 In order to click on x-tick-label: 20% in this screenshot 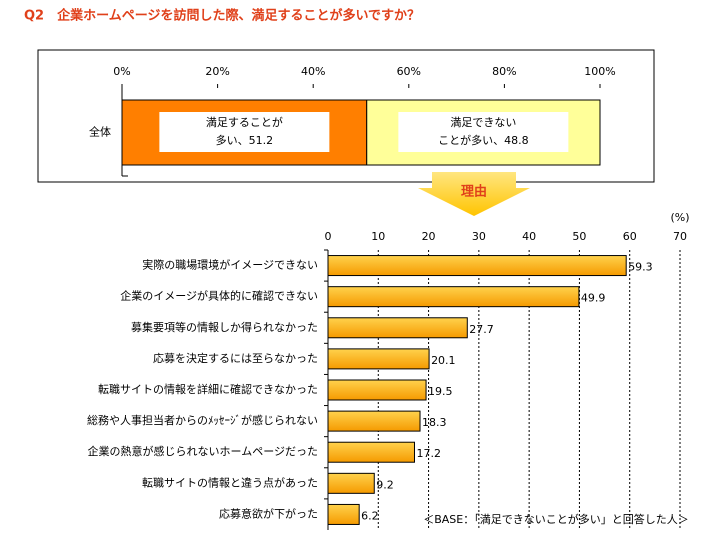, I will do `click(217, 71)`.